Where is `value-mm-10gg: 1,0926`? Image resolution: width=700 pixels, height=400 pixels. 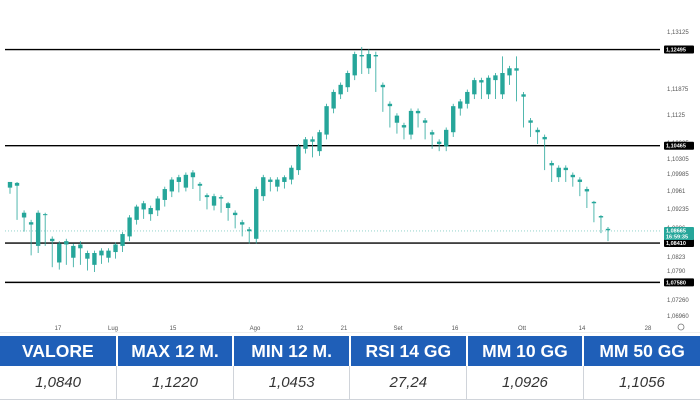
value-mm-10gg: 1,0926 is located at coordinates (525, 383).